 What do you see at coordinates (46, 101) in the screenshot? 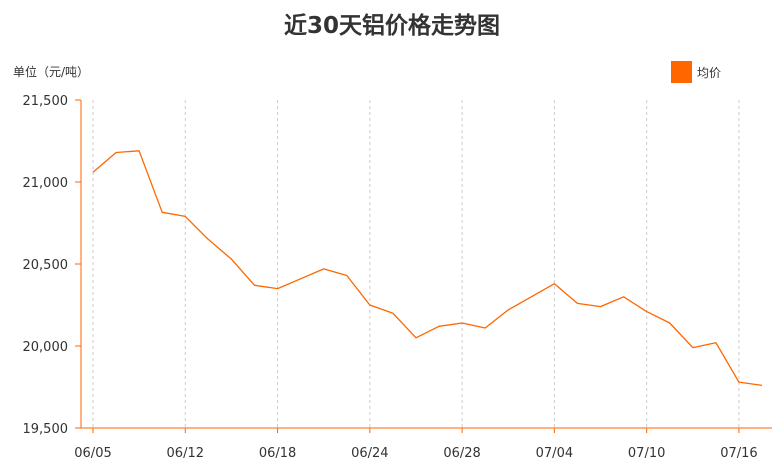
I see `y-tick-label-4: 21,500` at bounding box center [46, 101].